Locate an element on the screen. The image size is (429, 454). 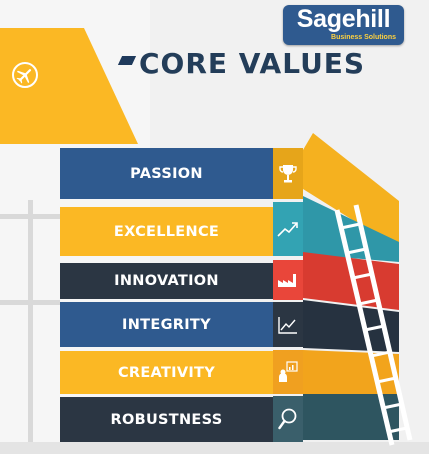
line-chart-icon is located at coordinates (288, 324).